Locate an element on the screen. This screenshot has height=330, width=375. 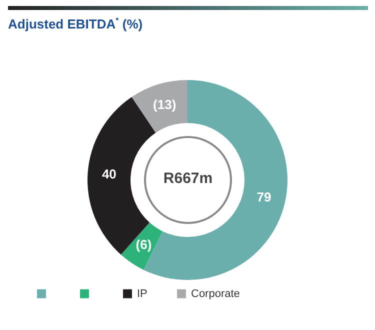
data-label: (6) is located at coordinates (144, 244).